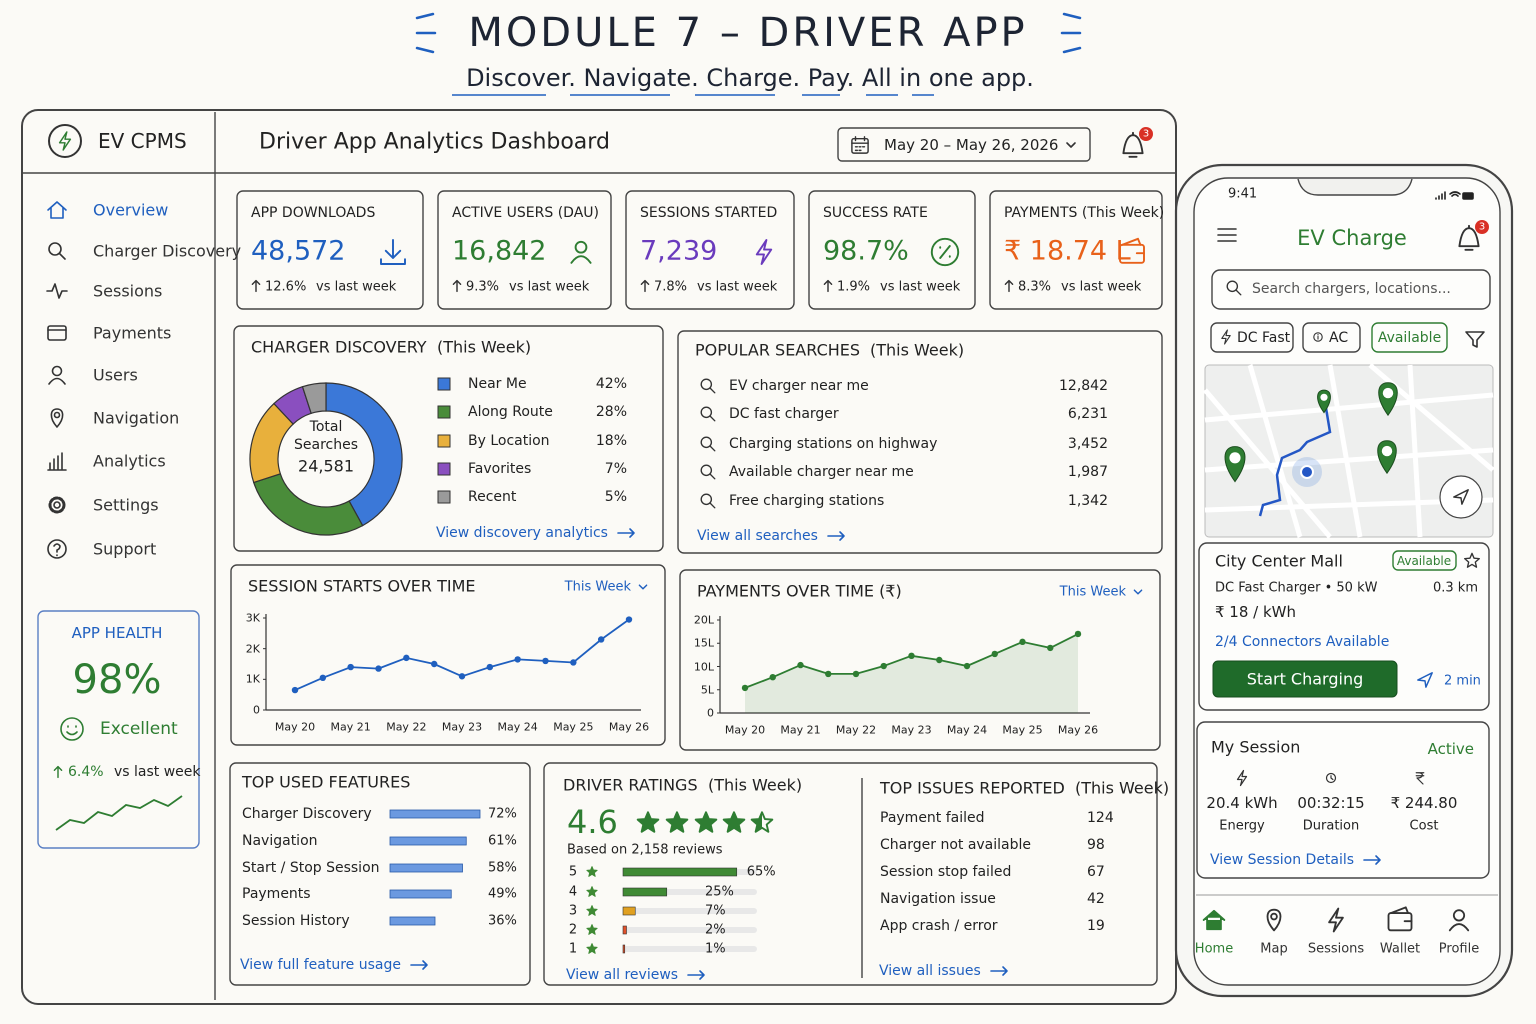 The width and height of the screenshot is (1536, 1024). Describe the element at coordinates (930, 971) in the screenshot. I see `link: View all issues` at that location.